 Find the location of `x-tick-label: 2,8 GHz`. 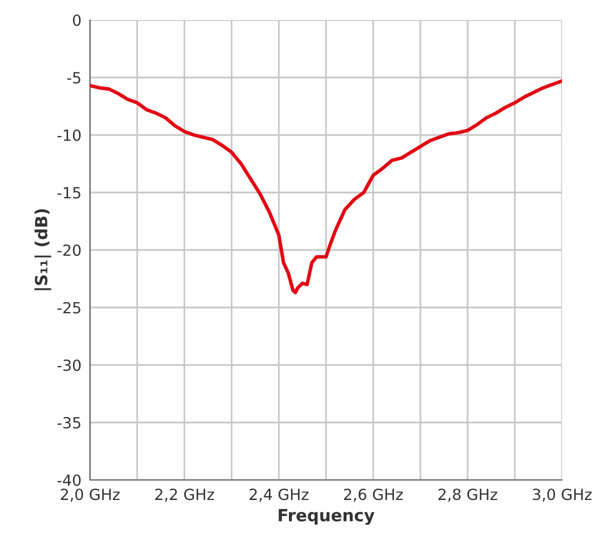

x-tick-label: 2,8 GHz is located at coordinates (468, 495).